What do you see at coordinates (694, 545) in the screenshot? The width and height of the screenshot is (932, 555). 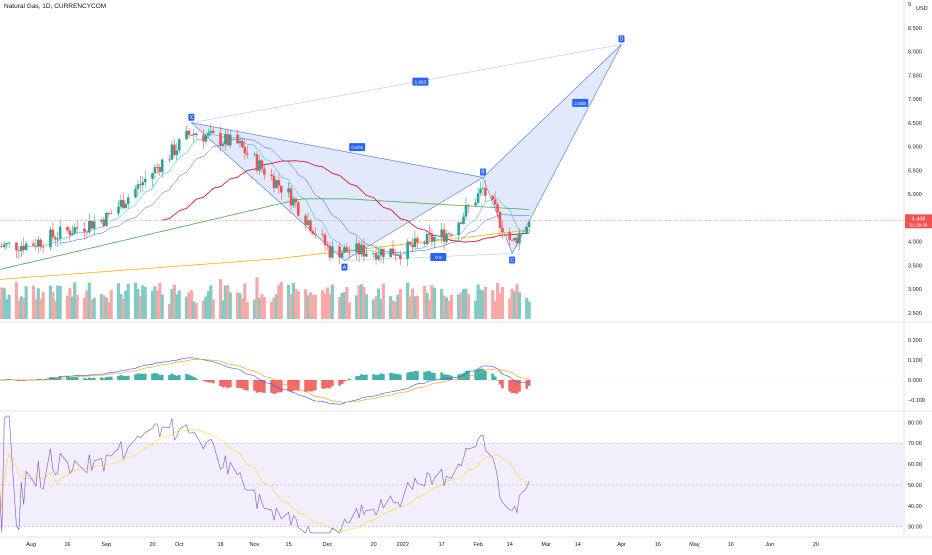 I see `time-tick-label: May` at bounding box center [694, 545].